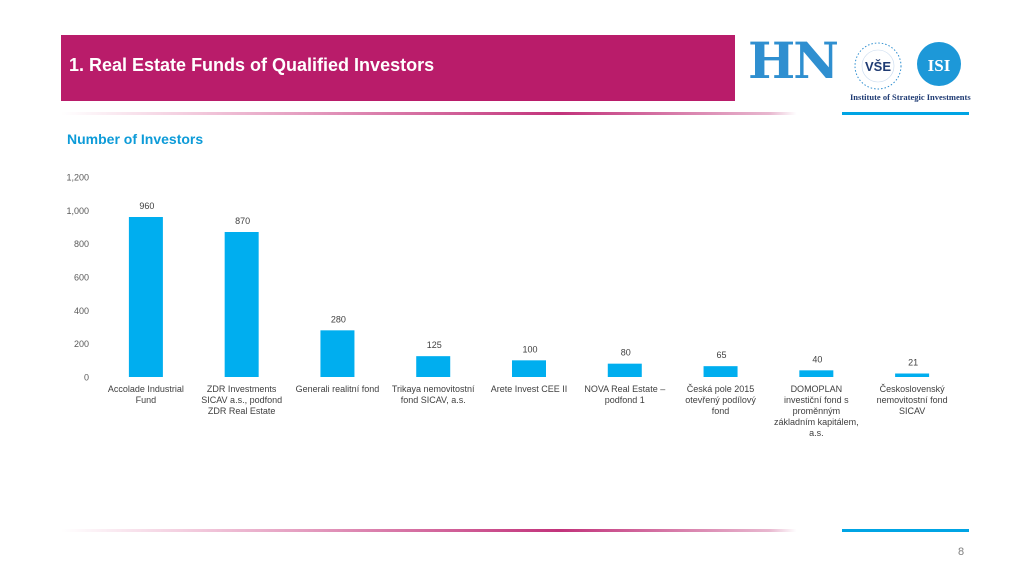  I want to click on x-tick-label: Trikaya nemovitostní fond SICAV, a.s., so click(433, 394).